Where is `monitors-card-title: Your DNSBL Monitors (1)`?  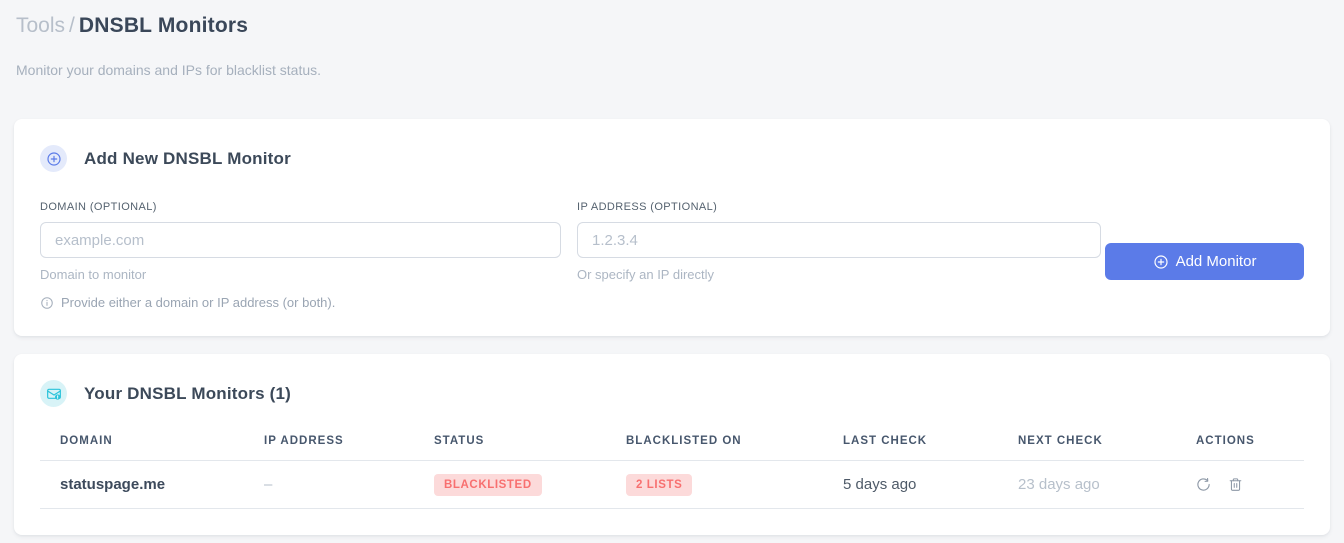 monitors-card-title: Your DNSBL Monitors (1) is located at coordinates (188, 393).